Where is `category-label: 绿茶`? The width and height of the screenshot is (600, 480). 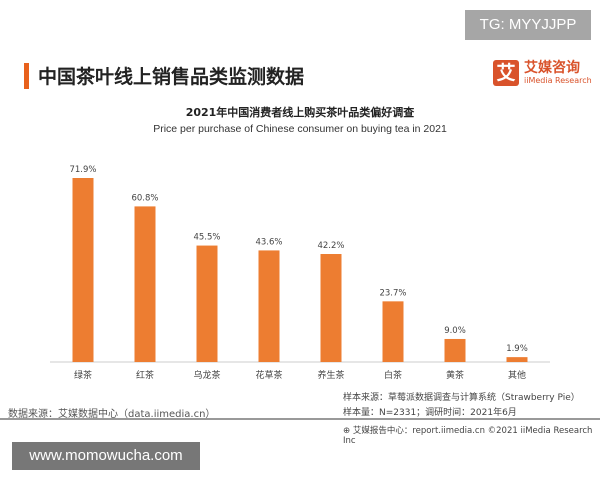 category-label: 绿茶 is located at coordinates (83, 375).